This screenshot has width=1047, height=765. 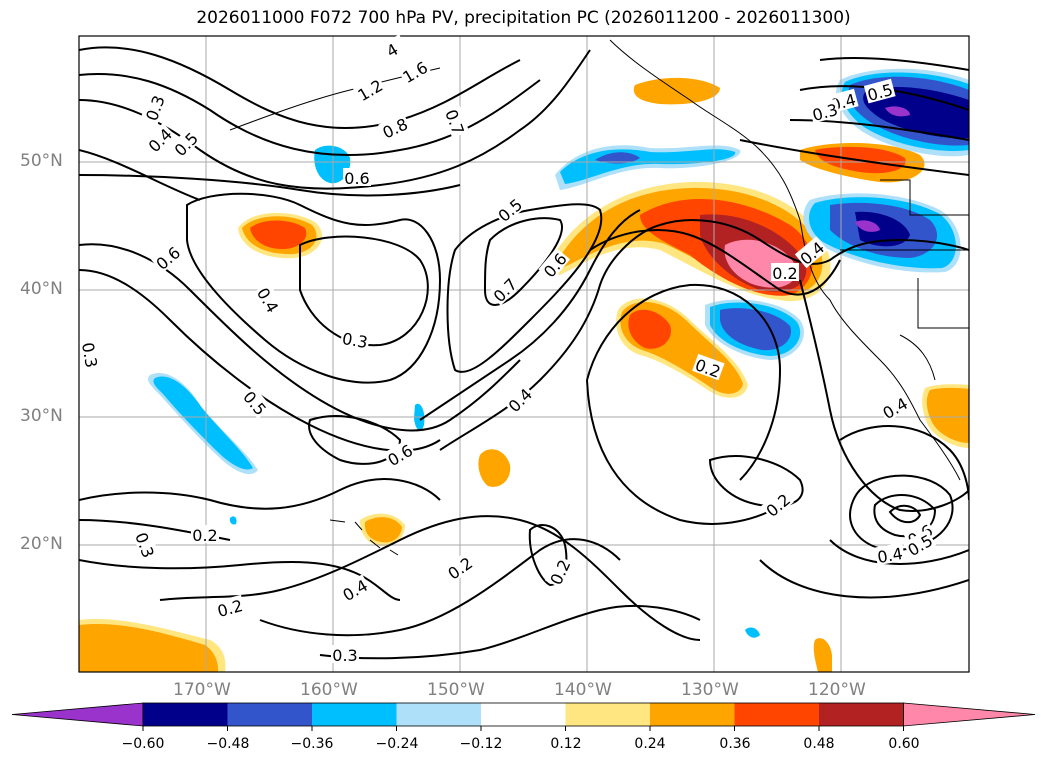 I want to click on colorbar-tick-label: −0.60, so click(x=143, y=744).